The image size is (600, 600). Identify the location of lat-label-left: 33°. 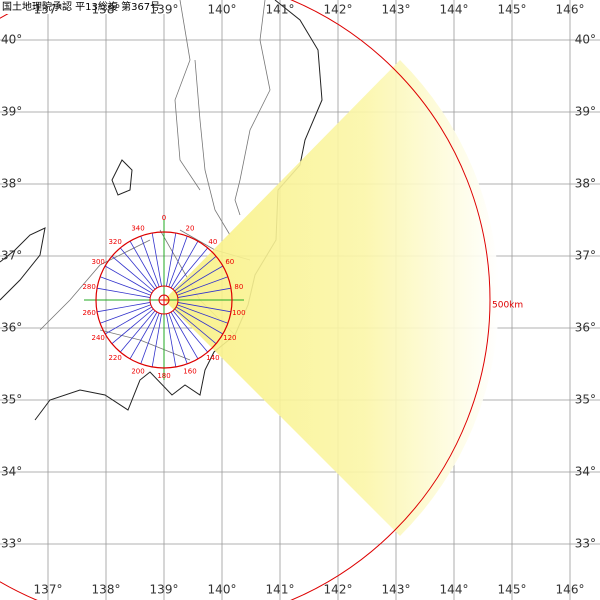
(11, 544).